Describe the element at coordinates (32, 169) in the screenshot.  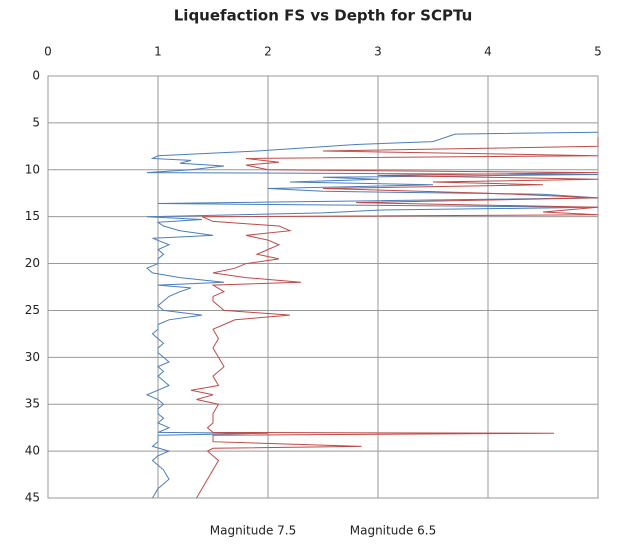
I see `y-tick-label: 10` at that location.